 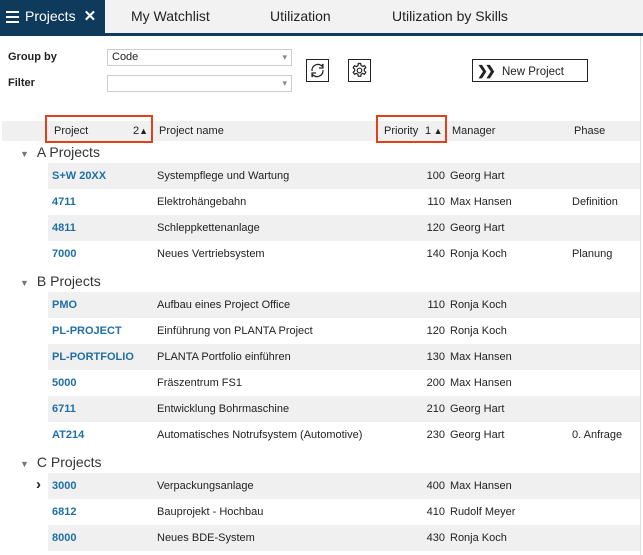 What do you see at coordinates (344, 228) in the screenshot?
I see `table-row: 4811 Schleppkettenanlage 120 Georg Hart` at bounding box center [344, 228].